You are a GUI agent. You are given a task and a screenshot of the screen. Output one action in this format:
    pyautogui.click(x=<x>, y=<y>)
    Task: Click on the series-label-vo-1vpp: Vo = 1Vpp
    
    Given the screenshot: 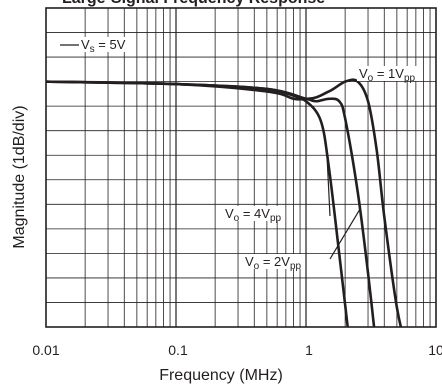 What is the action you would take?
    pyautogui.click(x=387, y=75)
    